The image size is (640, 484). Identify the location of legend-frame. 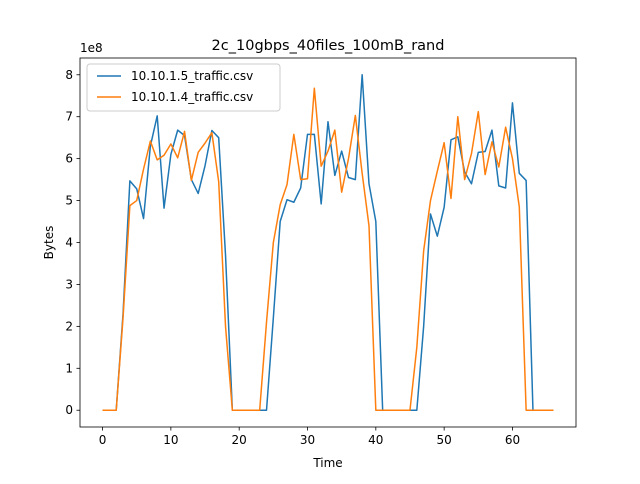
(183, 87).